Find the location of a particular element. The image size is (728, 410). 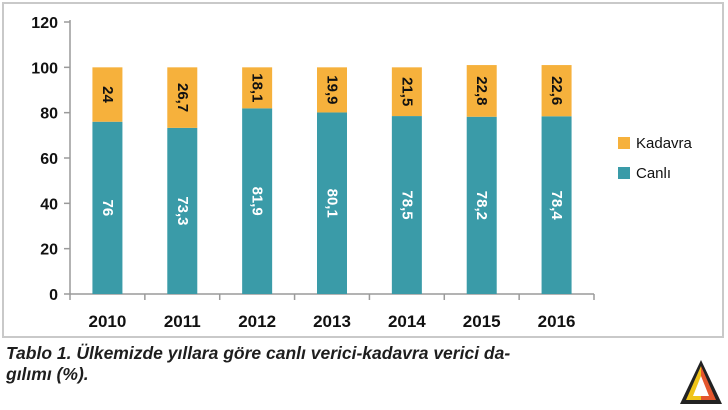

data-label: 78,4 is located at coordinates (556, 206).